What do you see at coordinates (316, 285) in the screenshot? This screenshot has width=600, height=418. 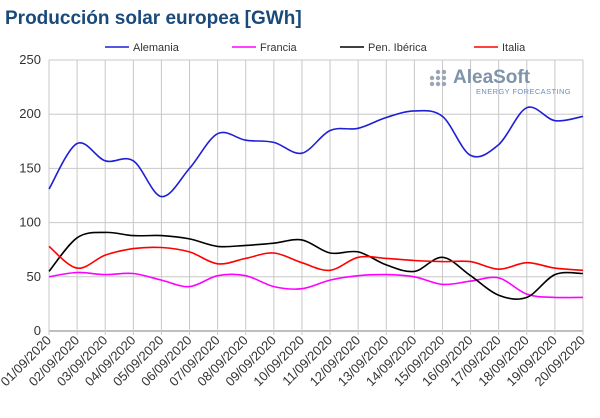 I see `series-line-francia` at bounding box center [316, 285].